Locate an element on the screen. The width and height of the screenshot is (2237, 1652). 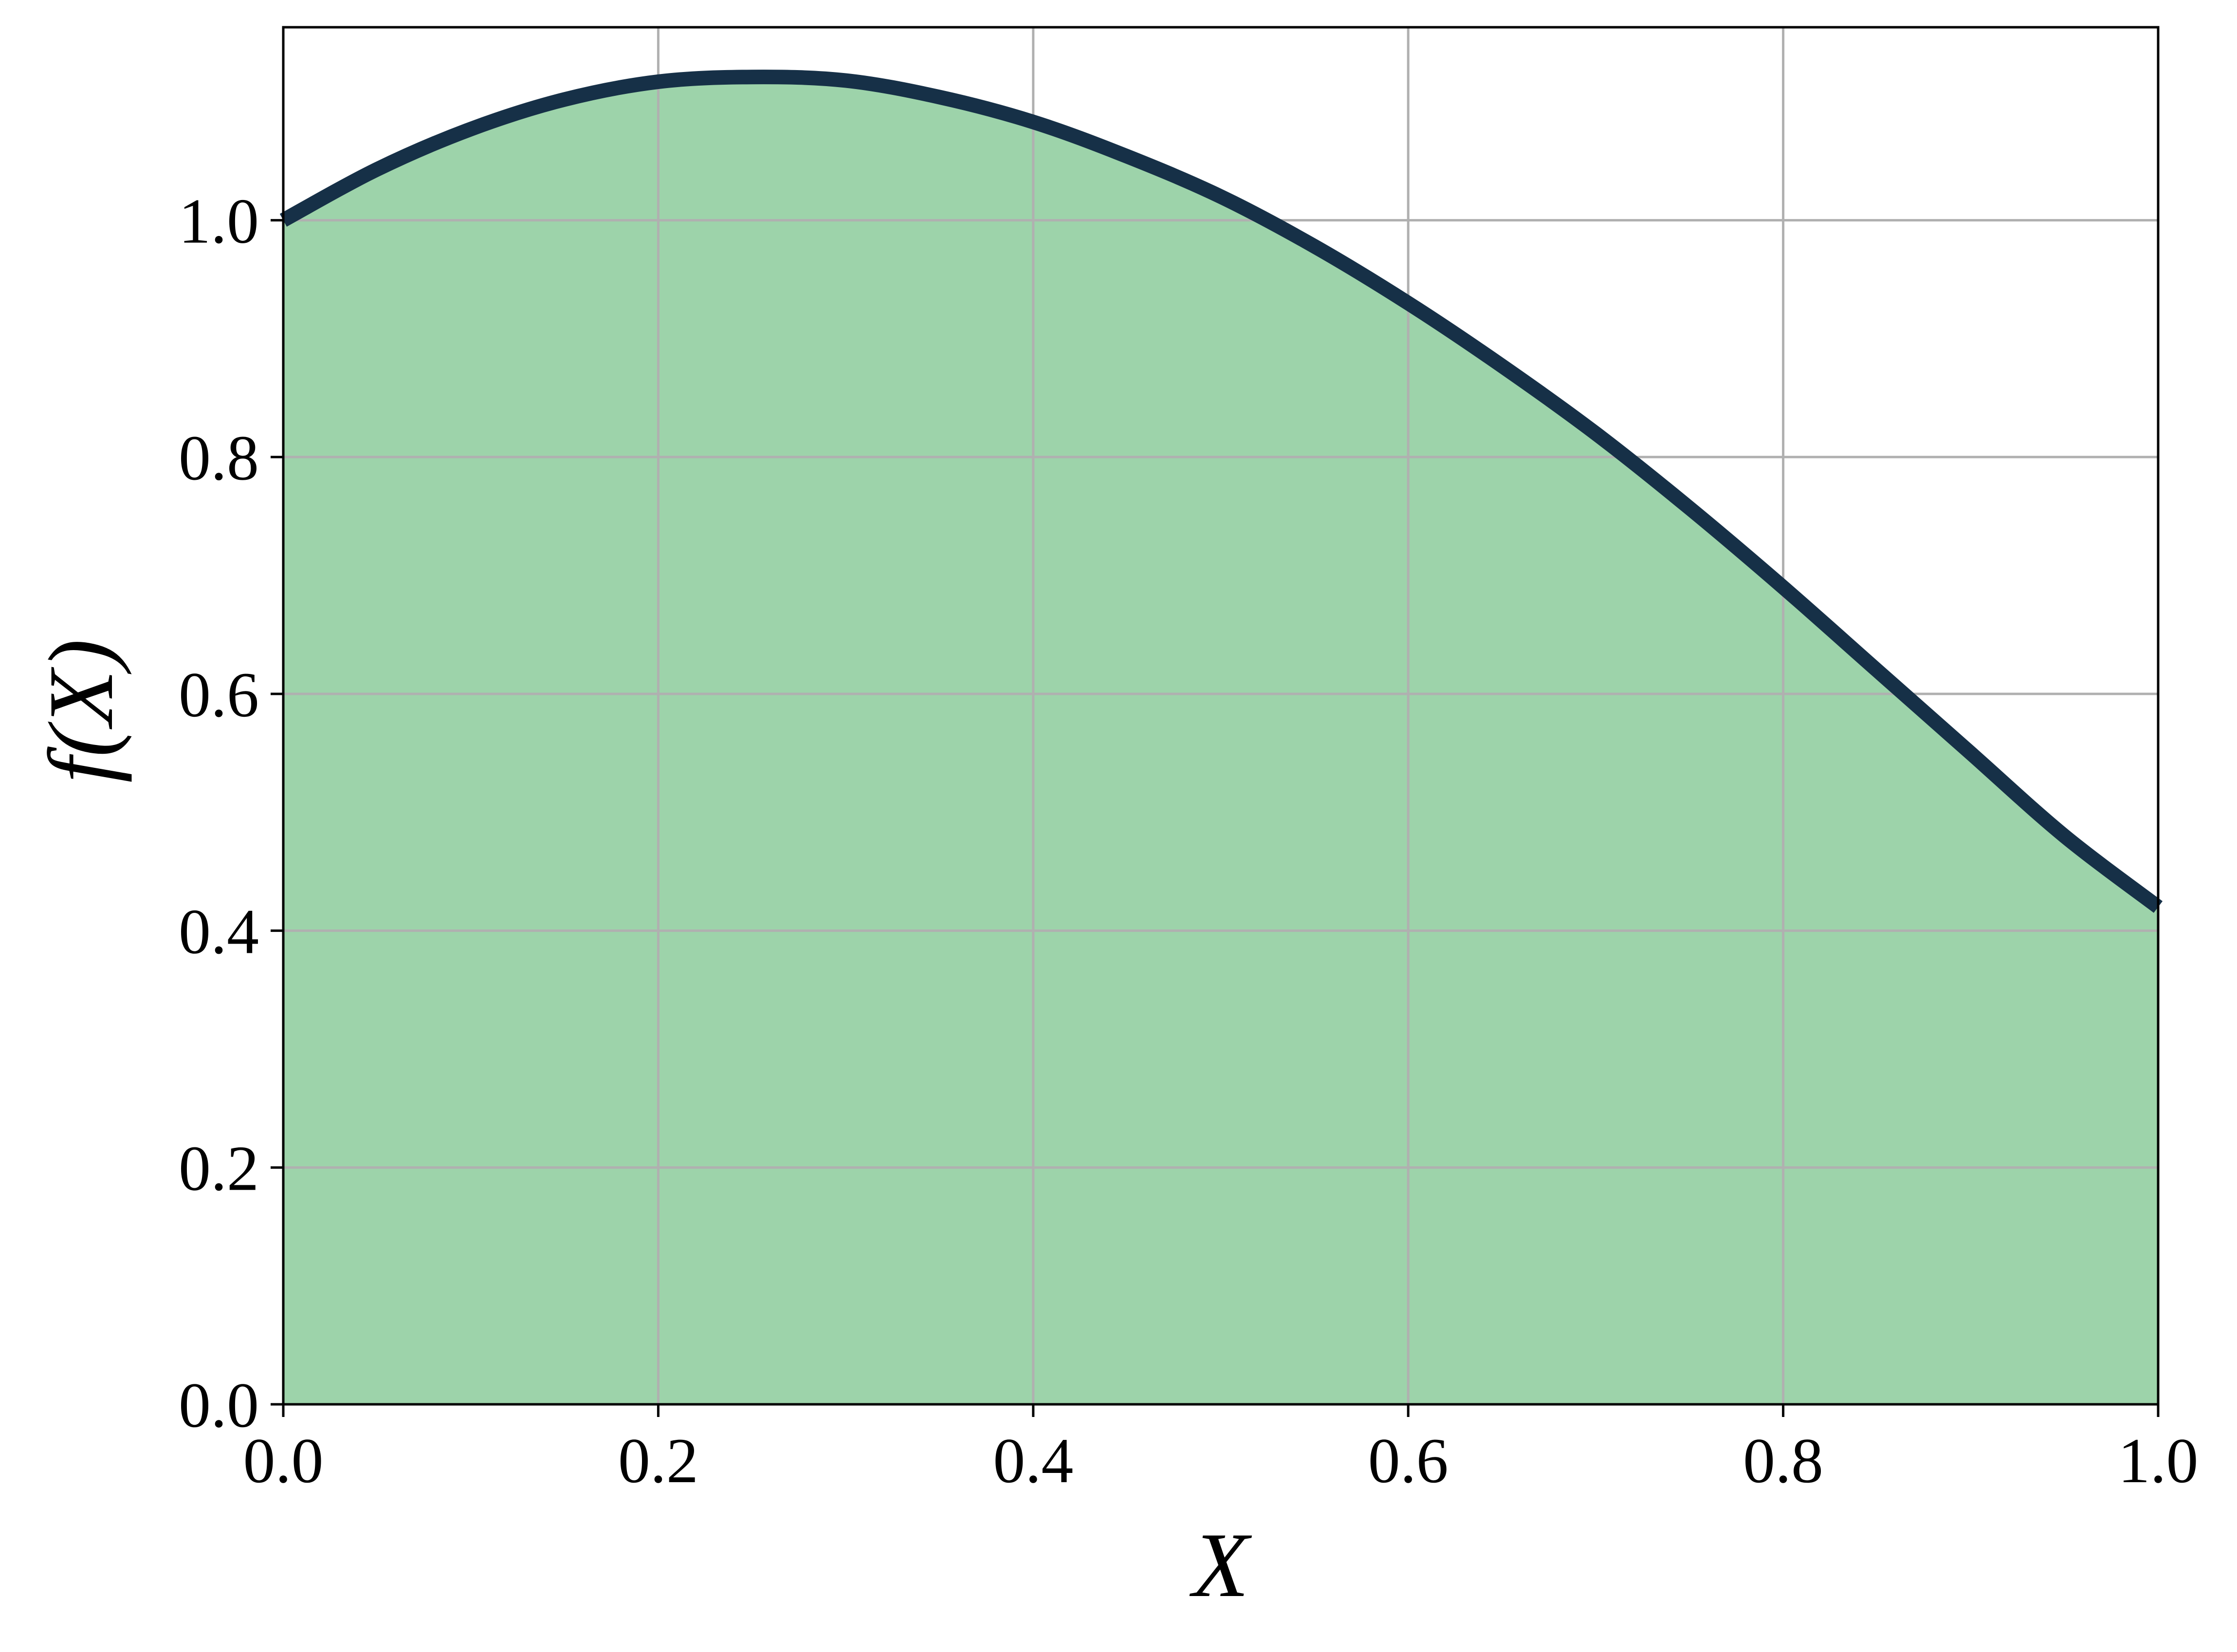
y-tick-label: 0.4 is located at coordinates (219, 931).